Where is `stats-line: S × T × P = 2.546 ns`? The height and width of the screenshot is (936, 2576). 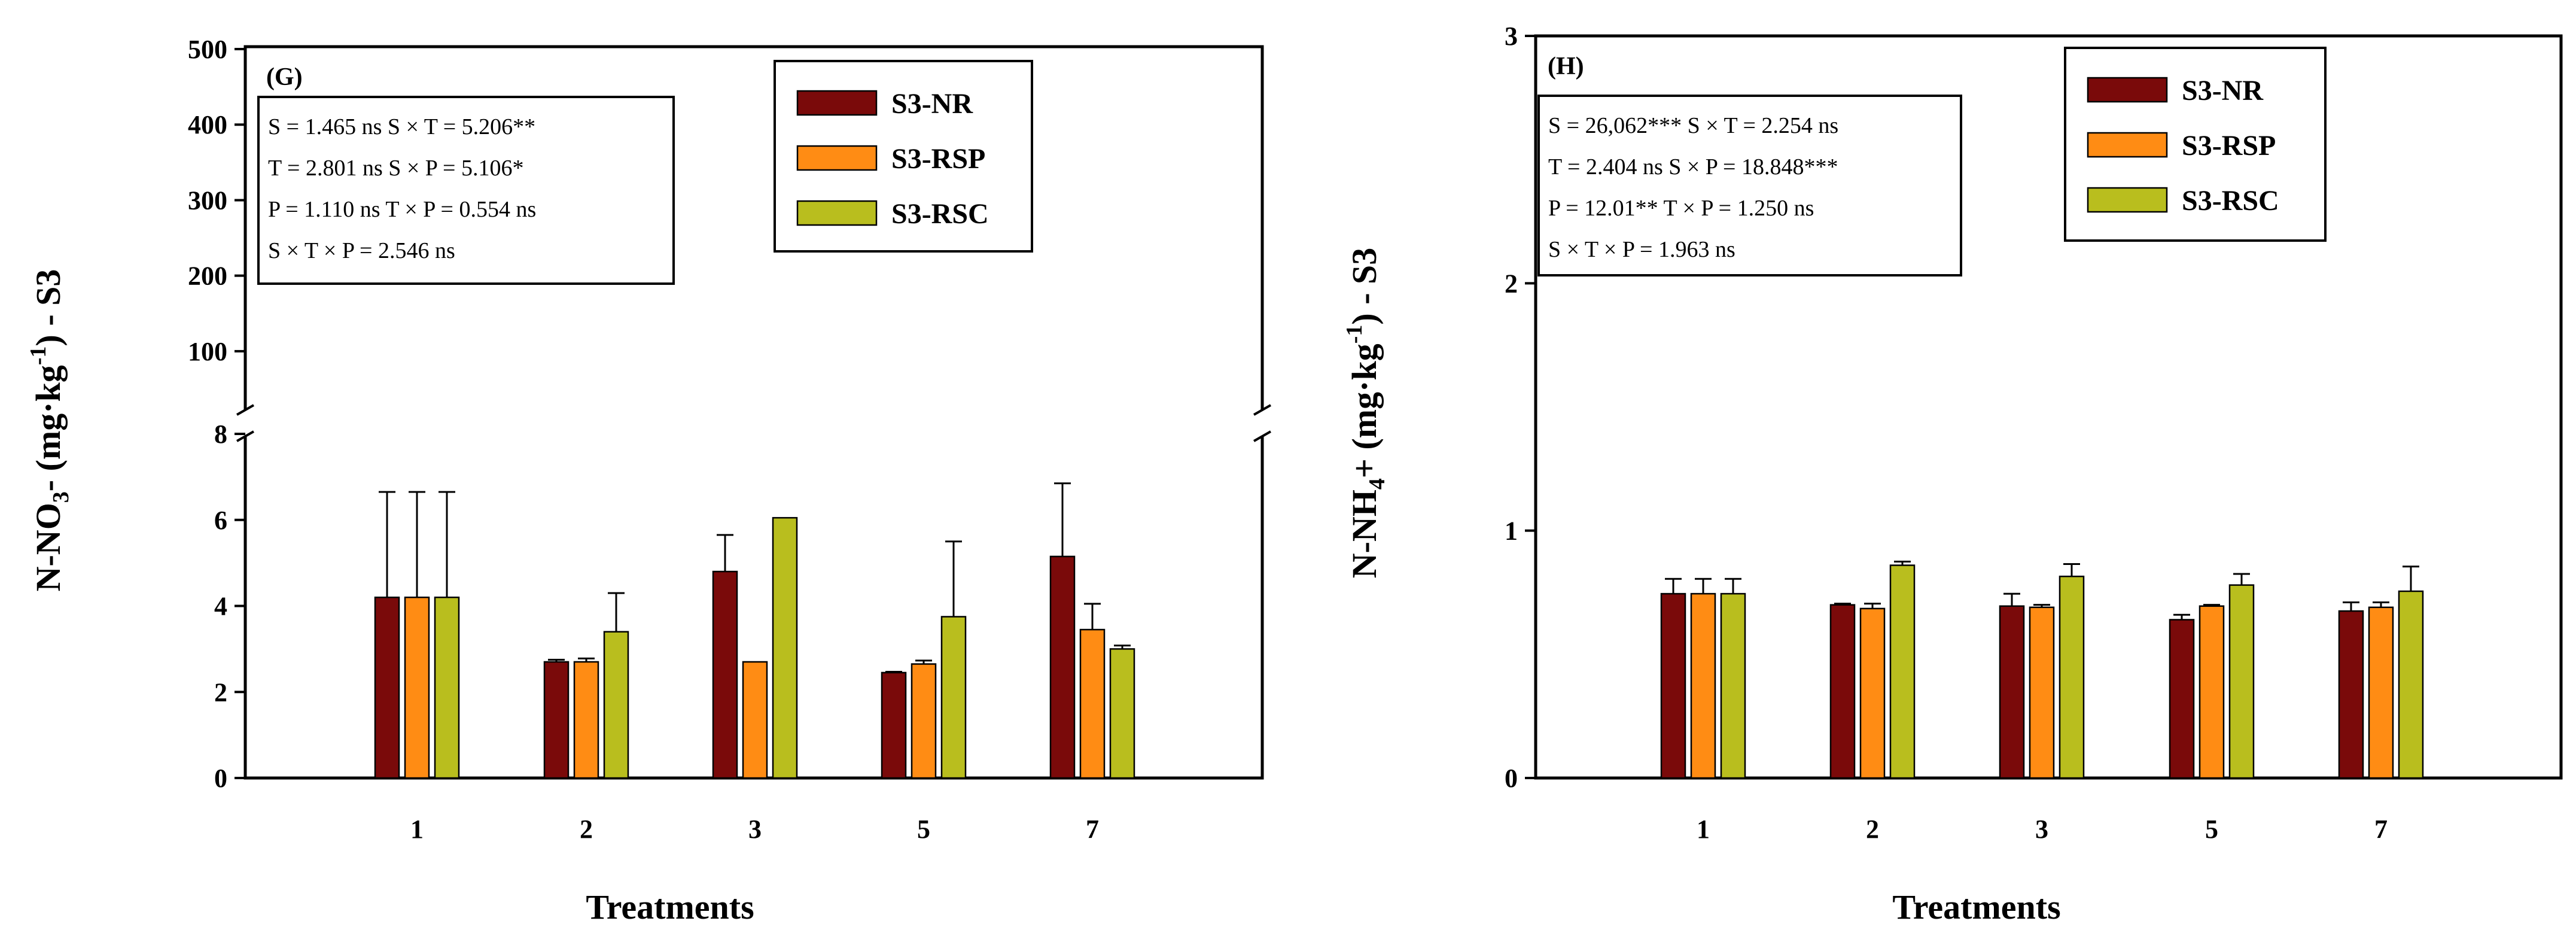 stats-line: S × T × P = 2.546 ns is located at coordinates (361, 250).